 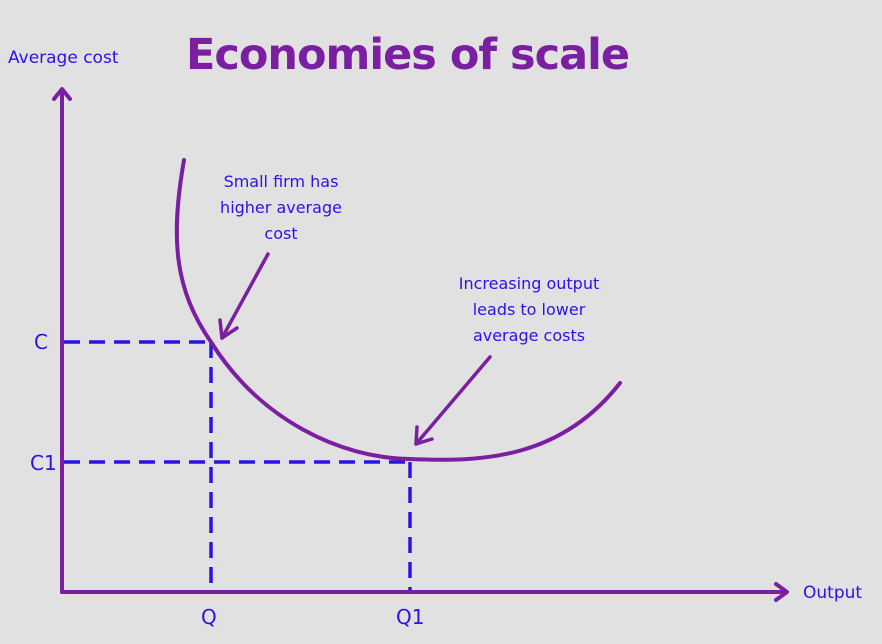 What do you see at coordinates (63, 58) in the screenshot?
I see `y-axis-label: Average cost` at bounding box center [63, 58].